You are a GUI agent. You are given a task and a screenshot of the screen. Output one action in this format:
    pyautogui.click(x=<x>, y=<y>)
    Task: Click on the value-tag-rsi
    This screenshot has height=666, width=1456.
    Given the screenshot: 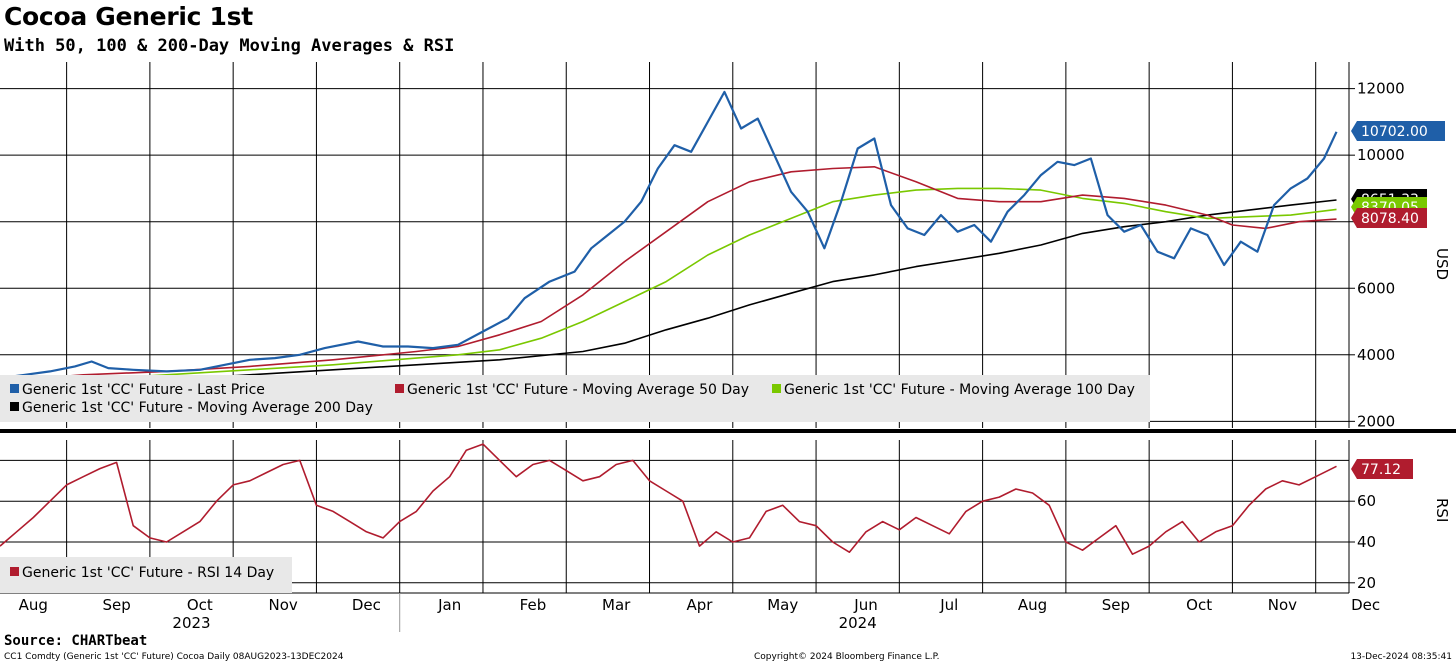 What is the action you would take?
    pyautogui.click(x=1382, y=469)
    